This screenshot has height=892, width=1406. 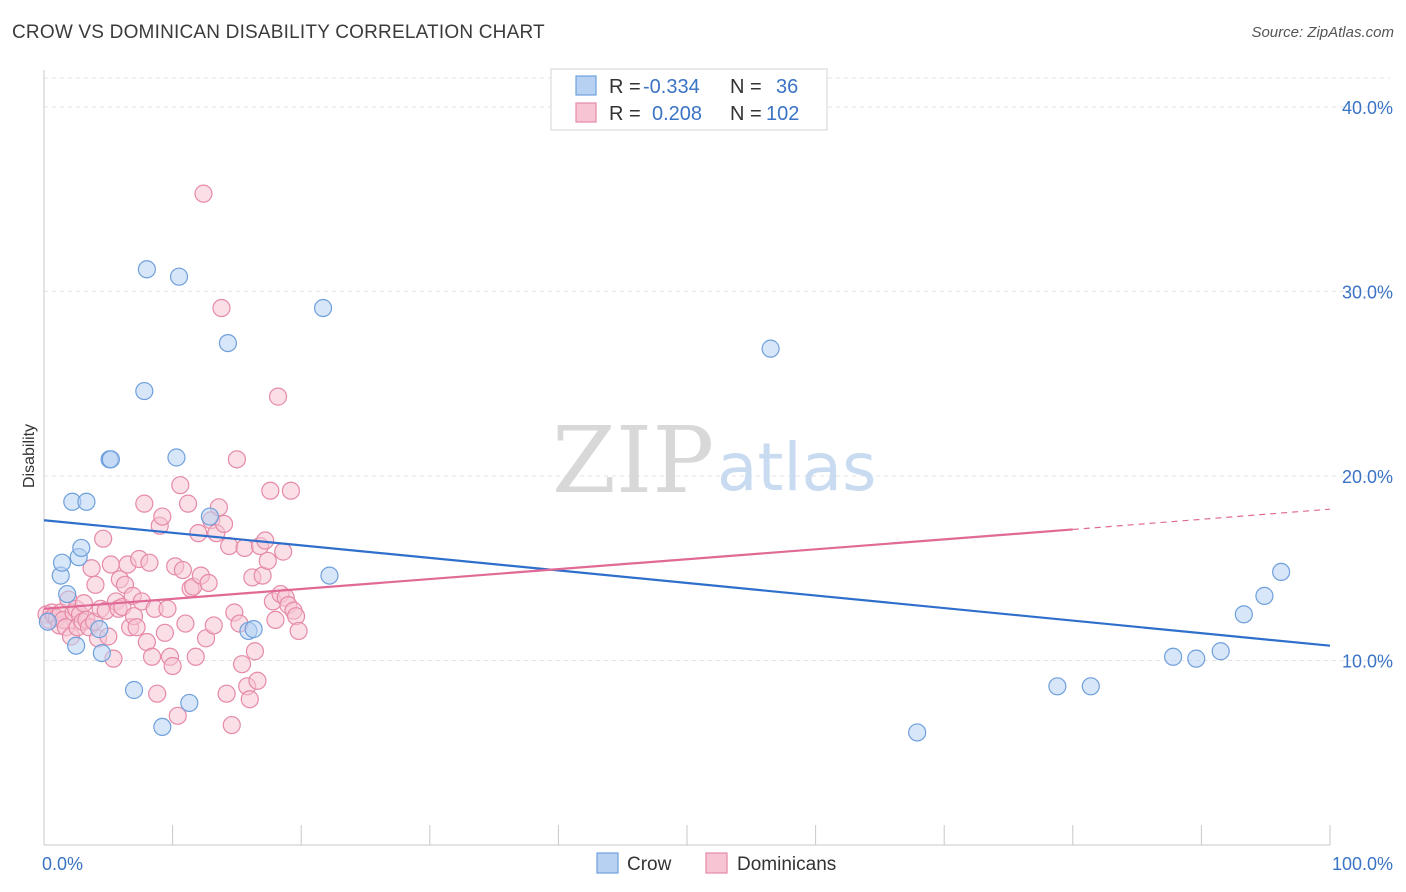 What do you see at coordinates (782, 114) in the screenshot?
I see `legend-n-value-dominicans: 102` at bounding box center [782, 114].